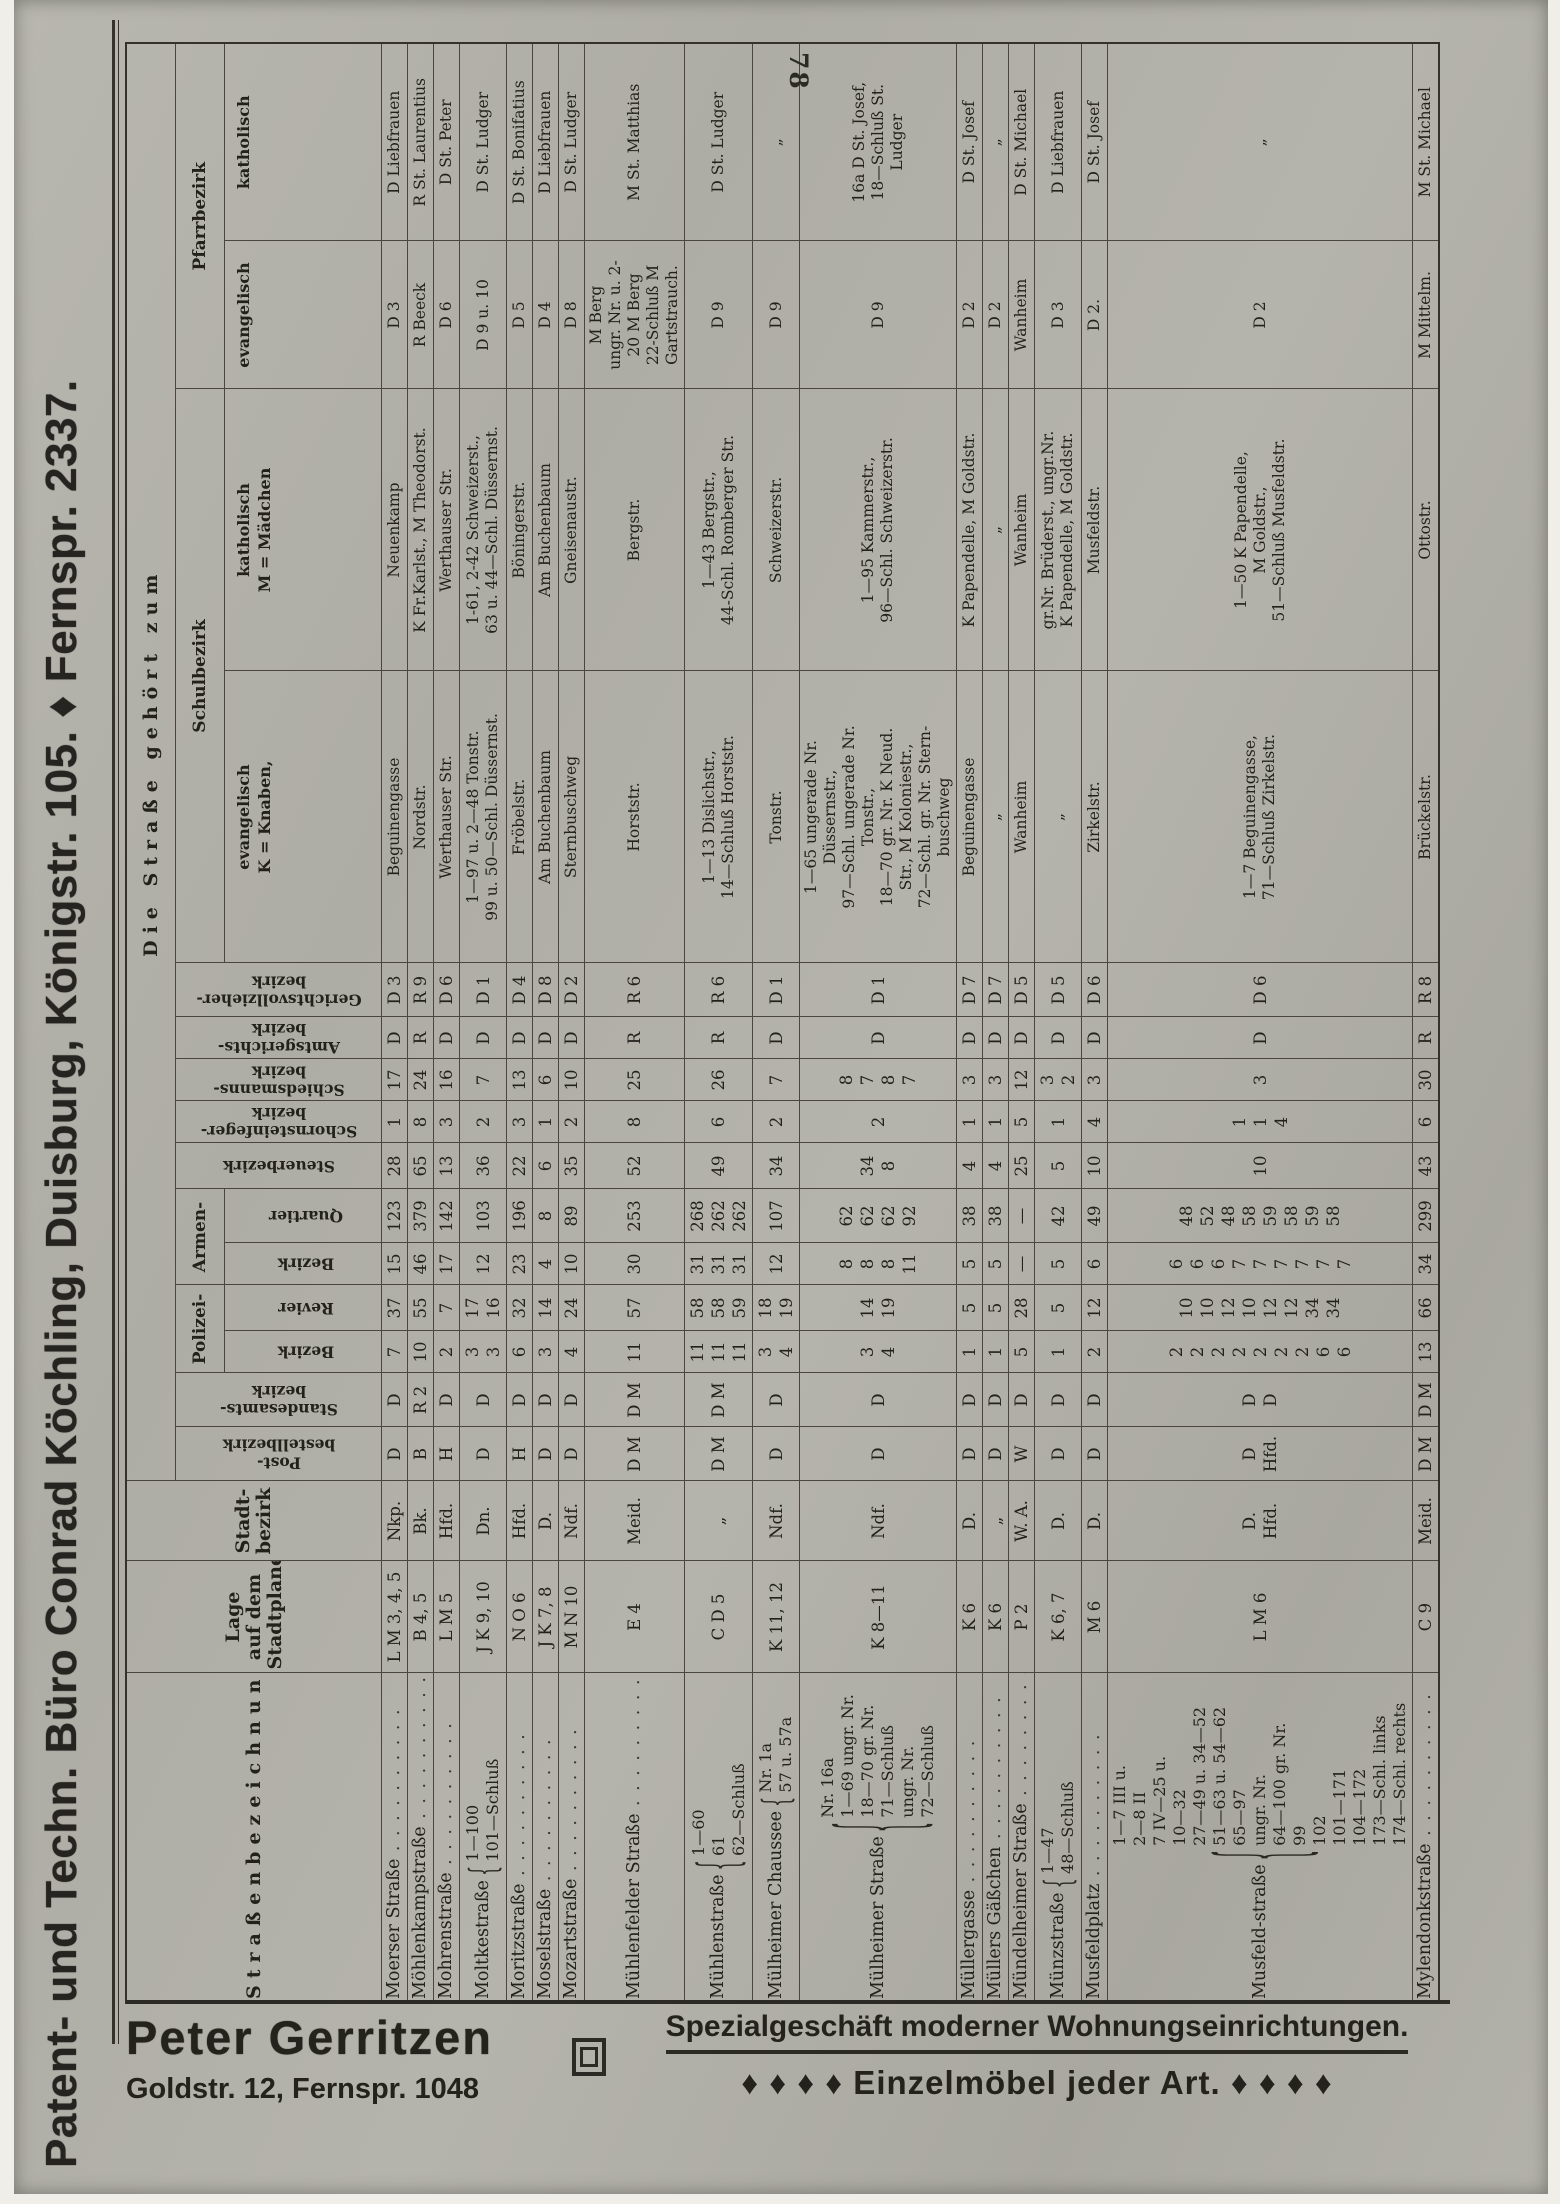 The height and width of the screenshot is (2204, 1560). What do you see at coordinates (1094, 530) in the screenshot?
I see `cell-schule_kath: Musfeldstr.` at bounding box center [1094, 530].